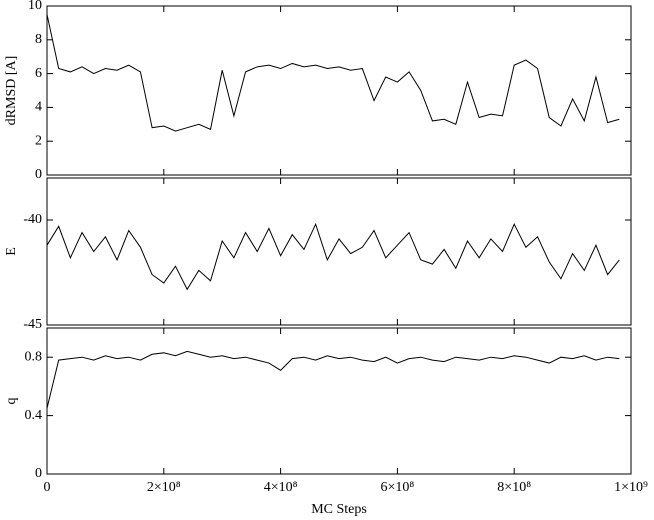 Image resolution: width=654 pixels, height=520 pixels. What do you see at coordinates (631, 487) in the screenshot?
I see `x-tick-label: 1×10⁹` at bounding box center [631, 487].